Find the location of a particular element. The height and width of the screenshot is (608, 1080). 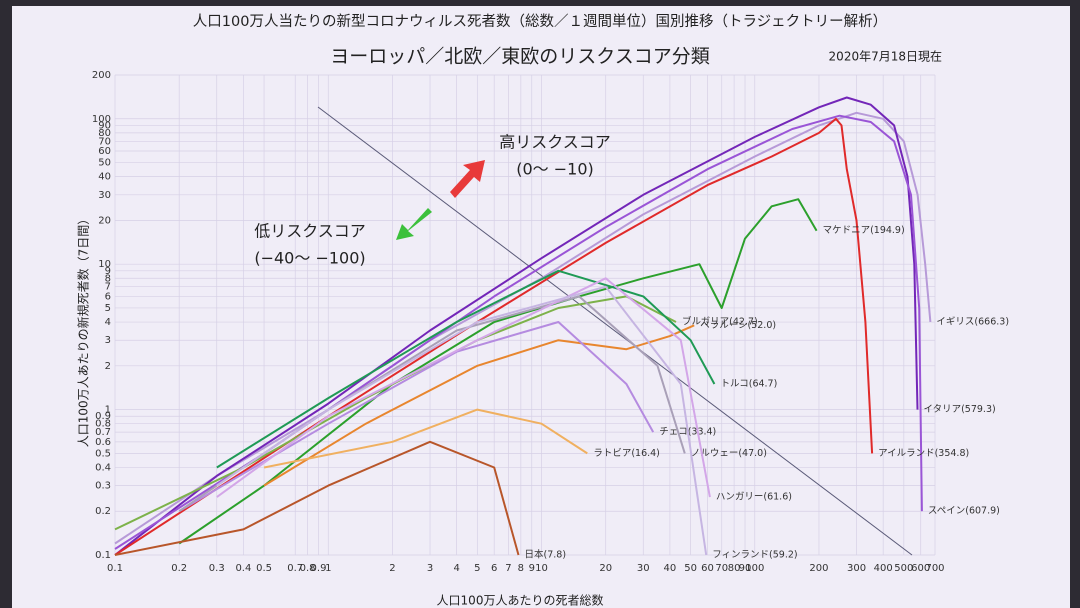

y-tick-label: 90 is located at coordinates (104, 125).